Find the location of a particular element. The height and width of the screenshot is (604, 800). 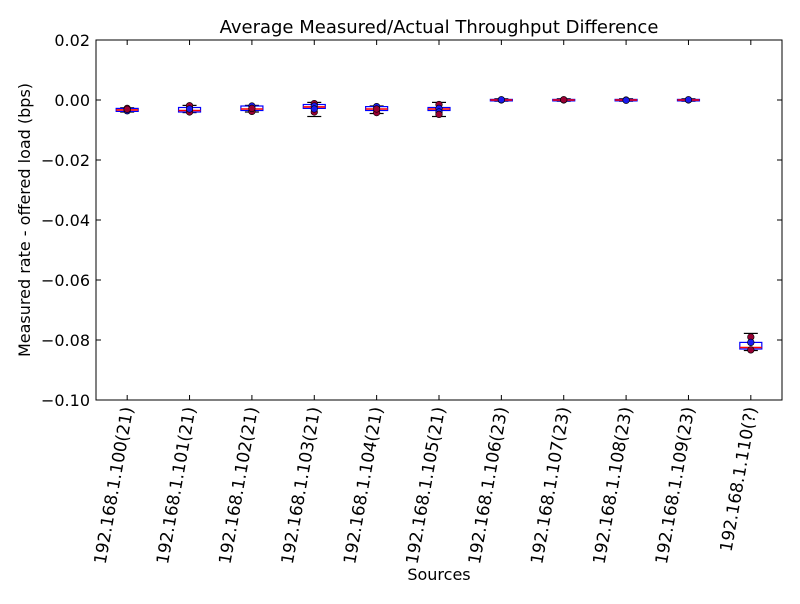

y-tick-label: −0.08 is located at coordinates (65, 340).